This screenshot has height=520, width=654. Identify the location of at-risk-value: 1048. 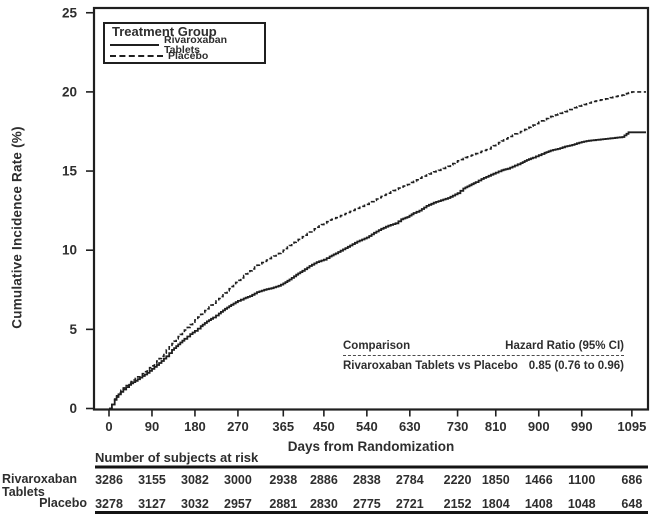
(582, 504).